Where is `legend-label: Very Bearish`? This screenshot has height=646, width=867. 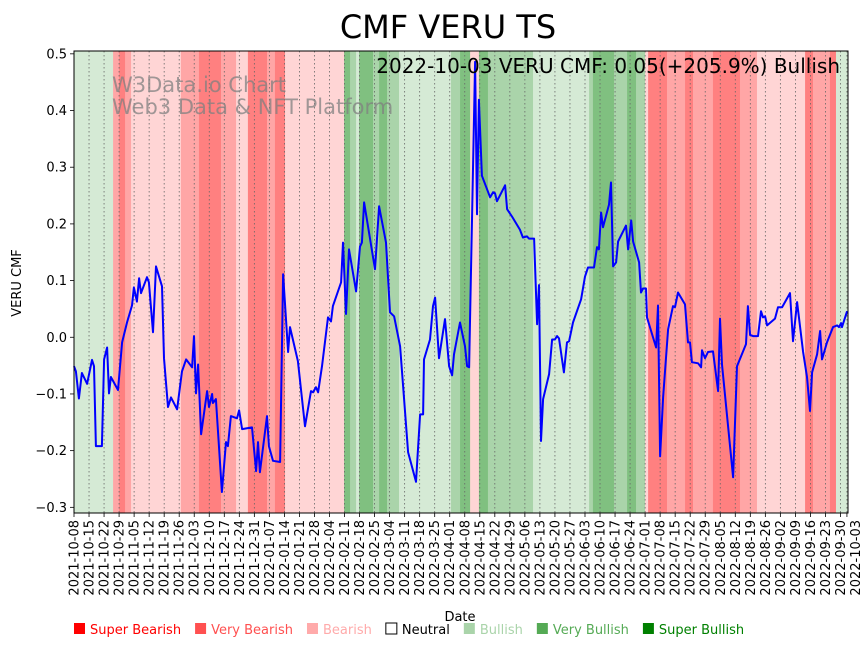
legend-label: Very Bearish is located at coordinates (252, 630).